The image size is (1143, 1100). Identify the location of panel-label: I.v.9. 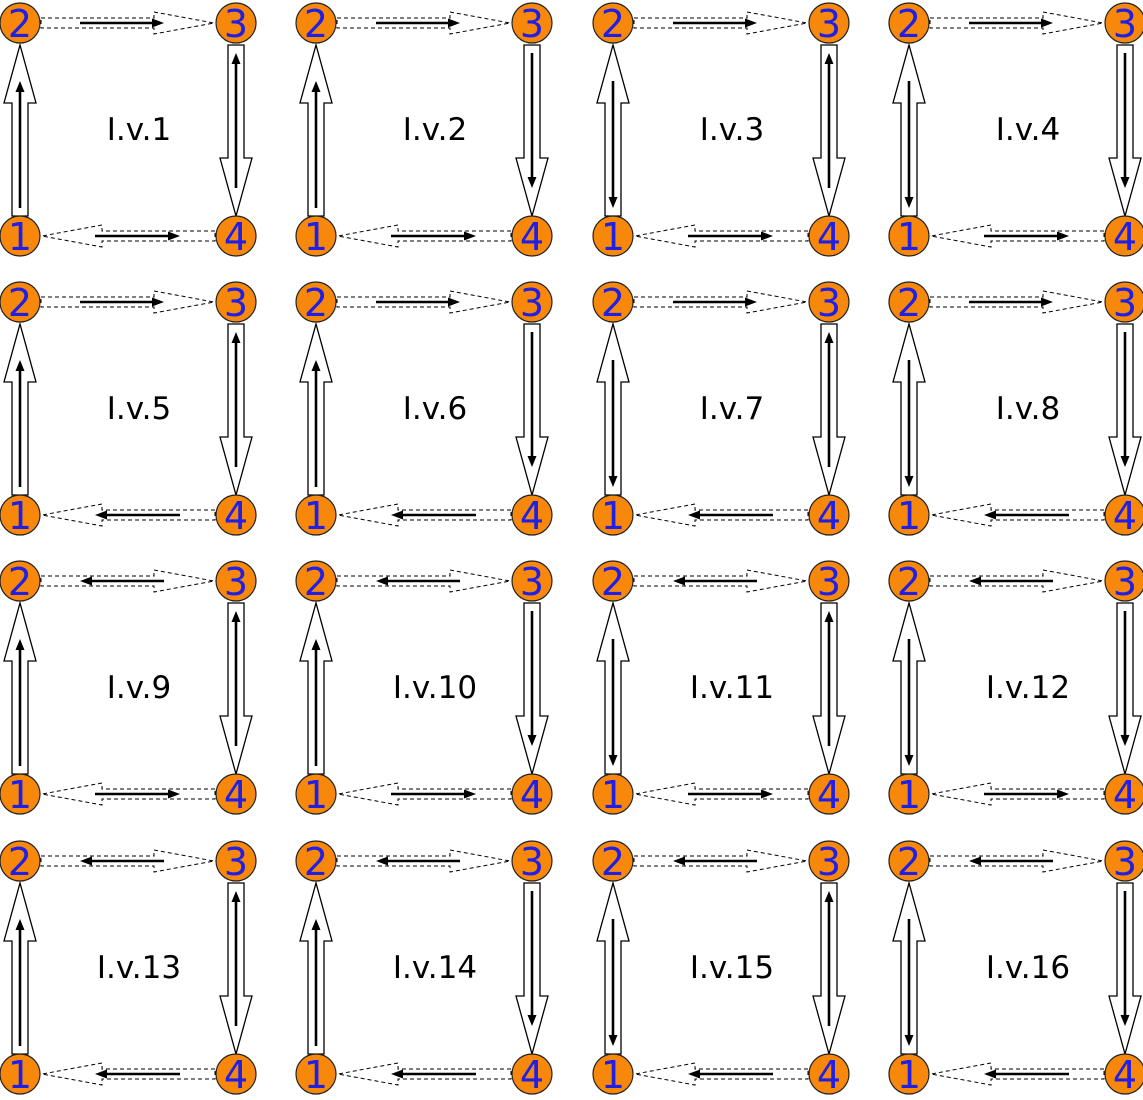
(139, 688).